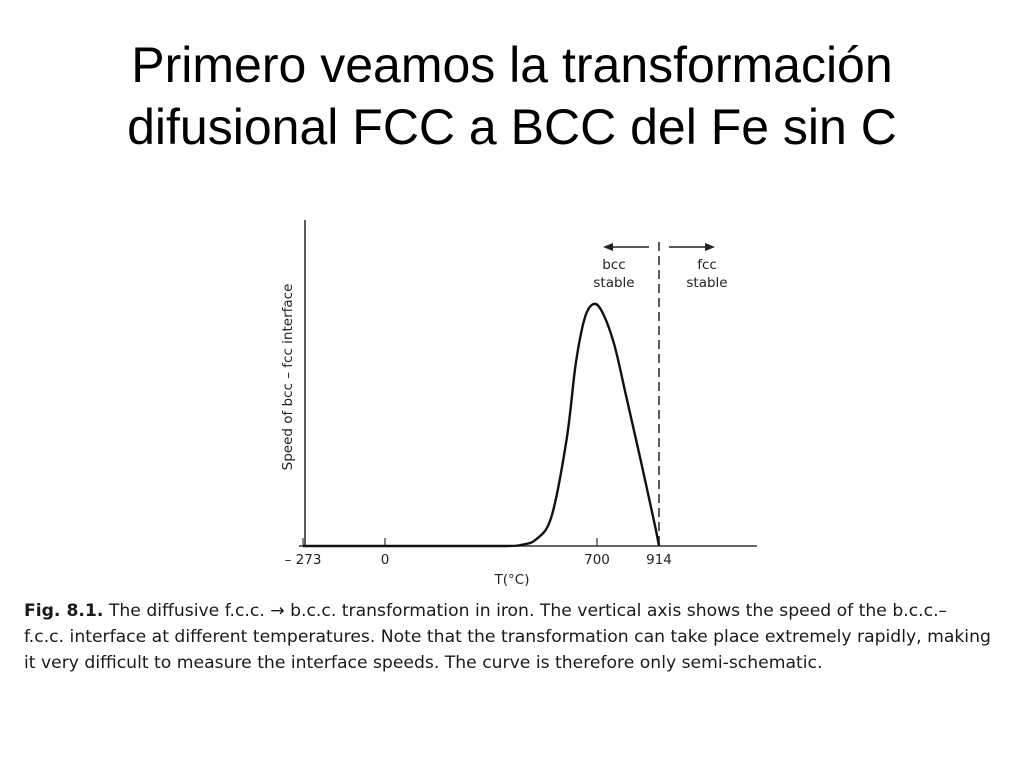 The image size is (1024, 768). I want to click on slide-title-line-1: Primero veamos la transformación, so click(512, 65).